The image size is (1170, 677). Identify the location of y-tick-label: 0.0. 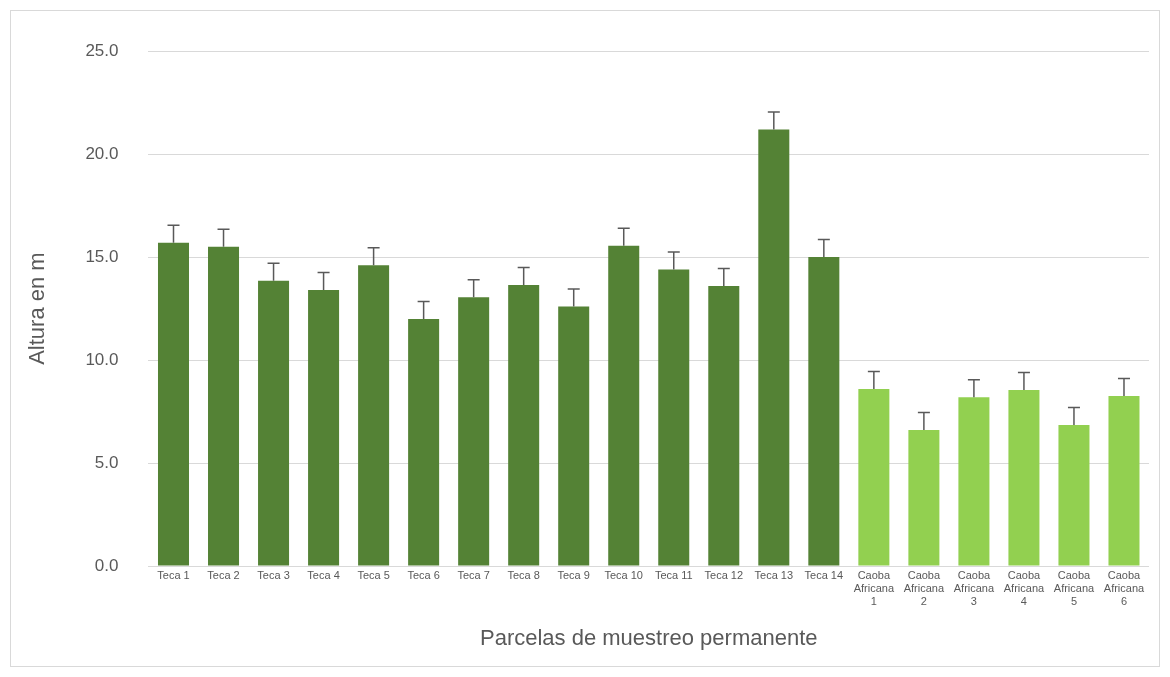
(106, 565).